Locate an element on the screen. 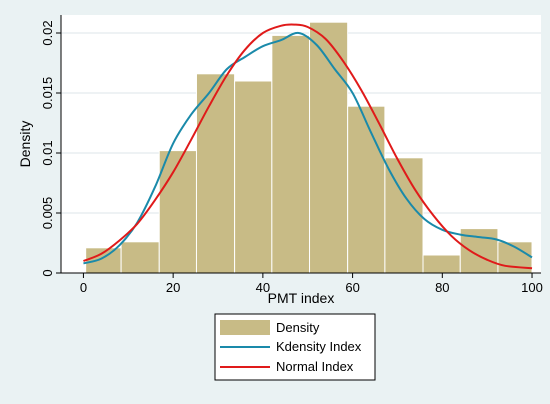 The height and width of the screenshot is (404, 550). y-axis-ticks: 0 0.005 0.01 0.015 0.02 is located at coordinates (50, 148).